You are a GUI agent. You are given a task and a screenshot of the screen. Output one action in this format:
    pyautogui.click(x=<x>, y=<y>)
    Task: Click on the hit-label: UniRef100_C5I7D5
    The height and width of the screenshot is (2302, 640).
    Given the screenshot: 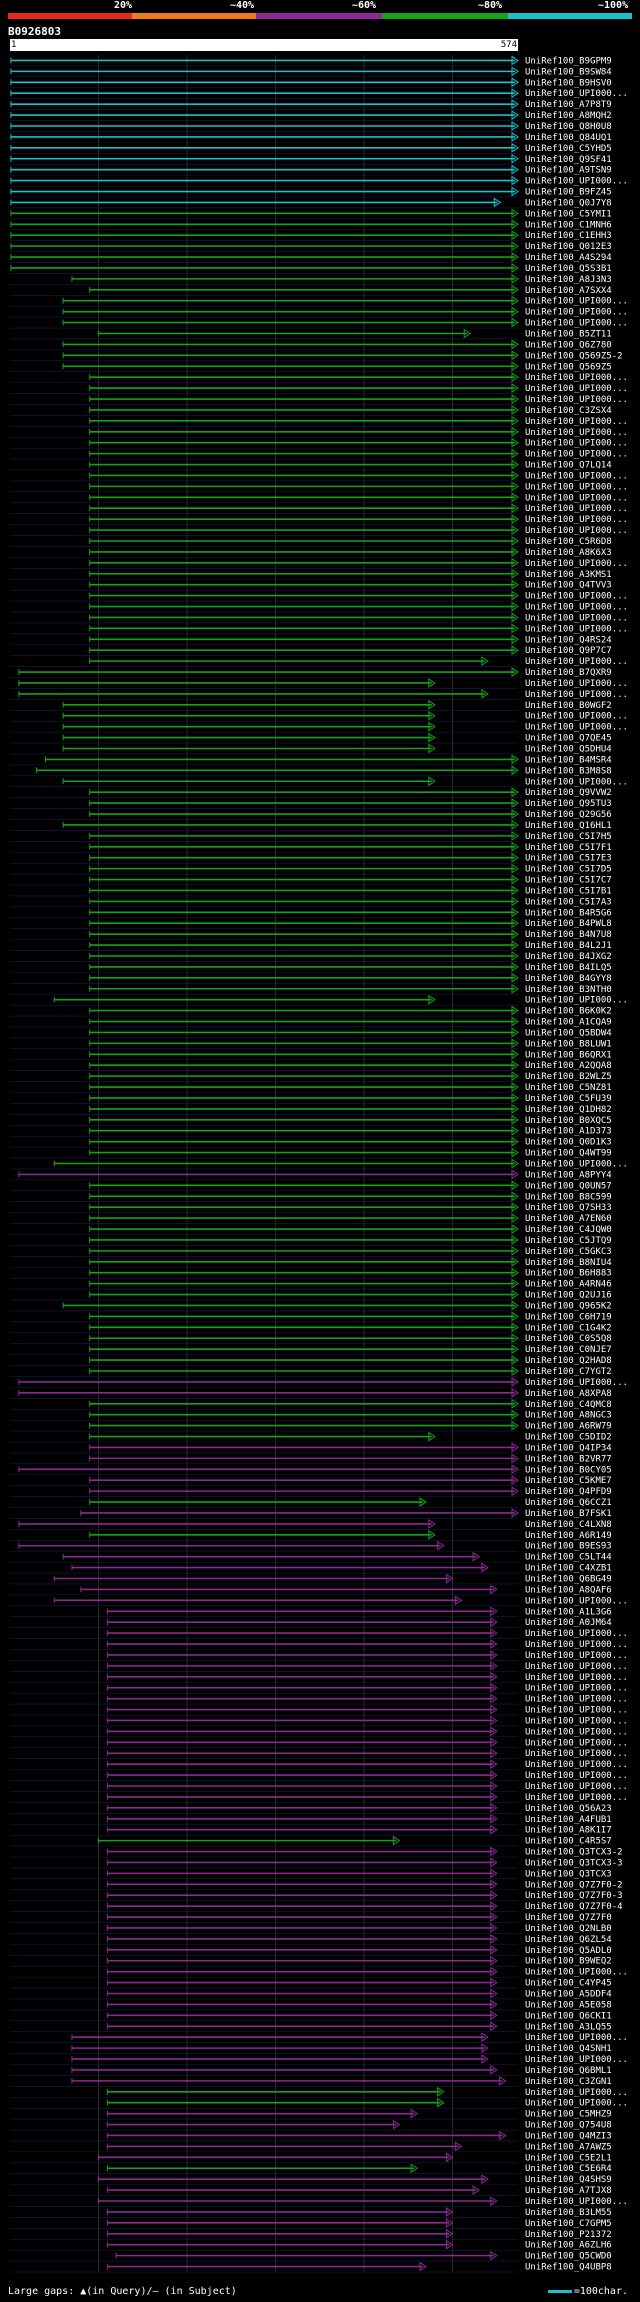 What is the action you would take?
    pyautogui.click(x=568, y=870)
    